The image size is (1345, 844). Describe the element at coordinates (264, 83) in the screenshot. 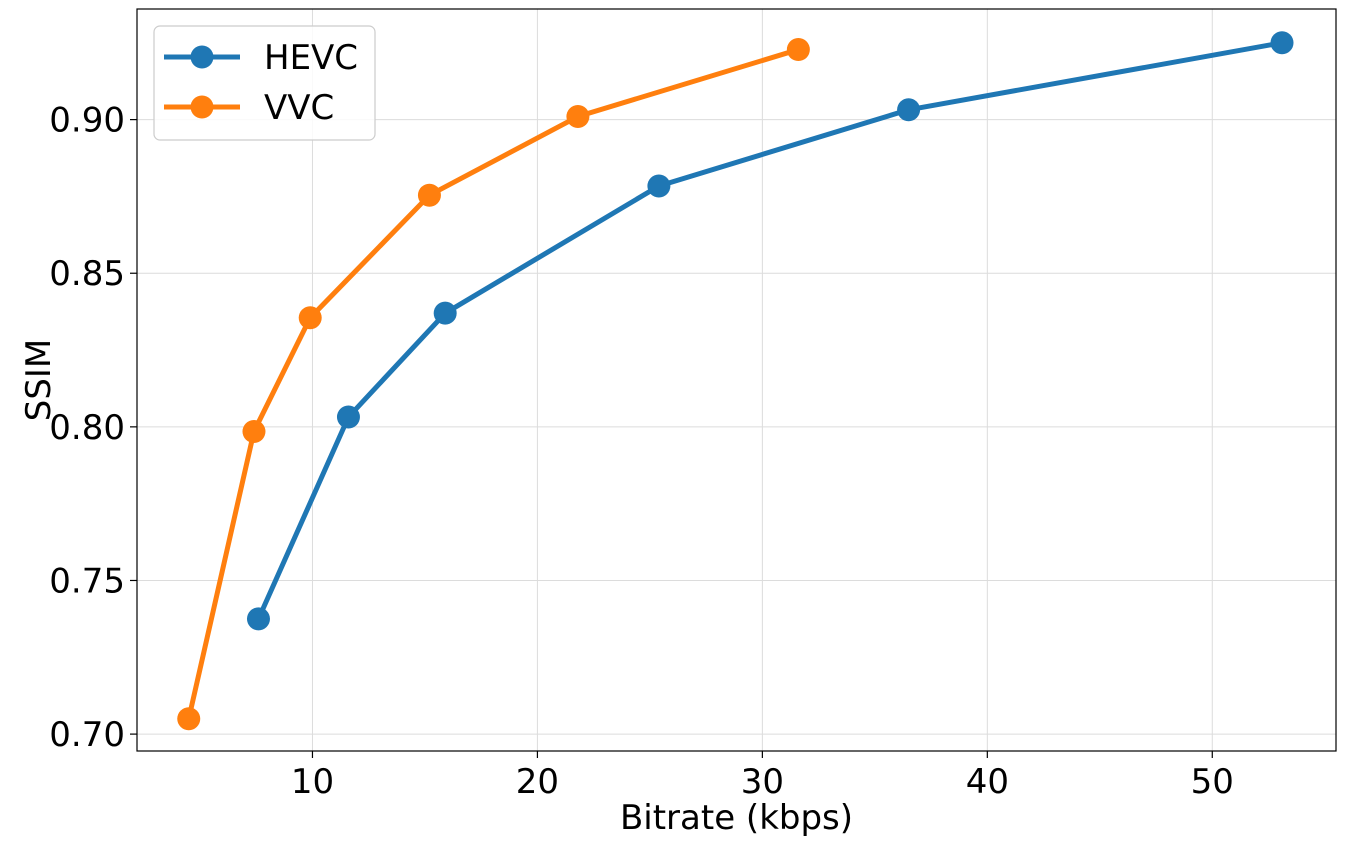

I see `legend: HEVC VVC` at that location.